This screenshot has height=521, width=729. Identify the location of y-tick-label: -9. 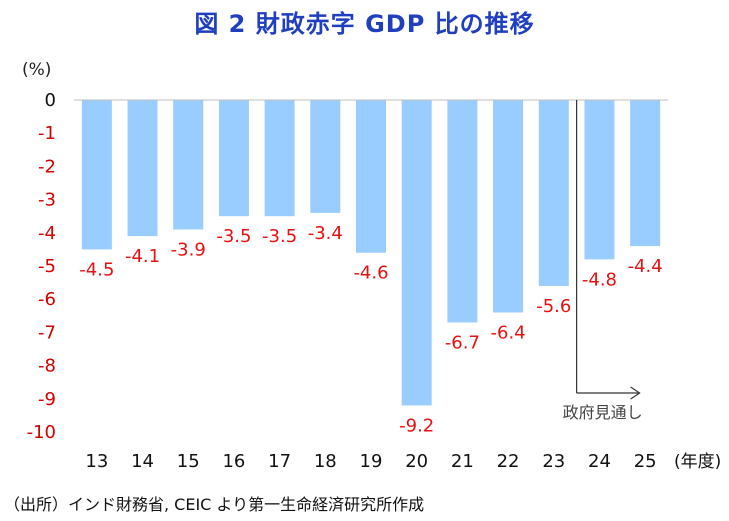
(47, 399).